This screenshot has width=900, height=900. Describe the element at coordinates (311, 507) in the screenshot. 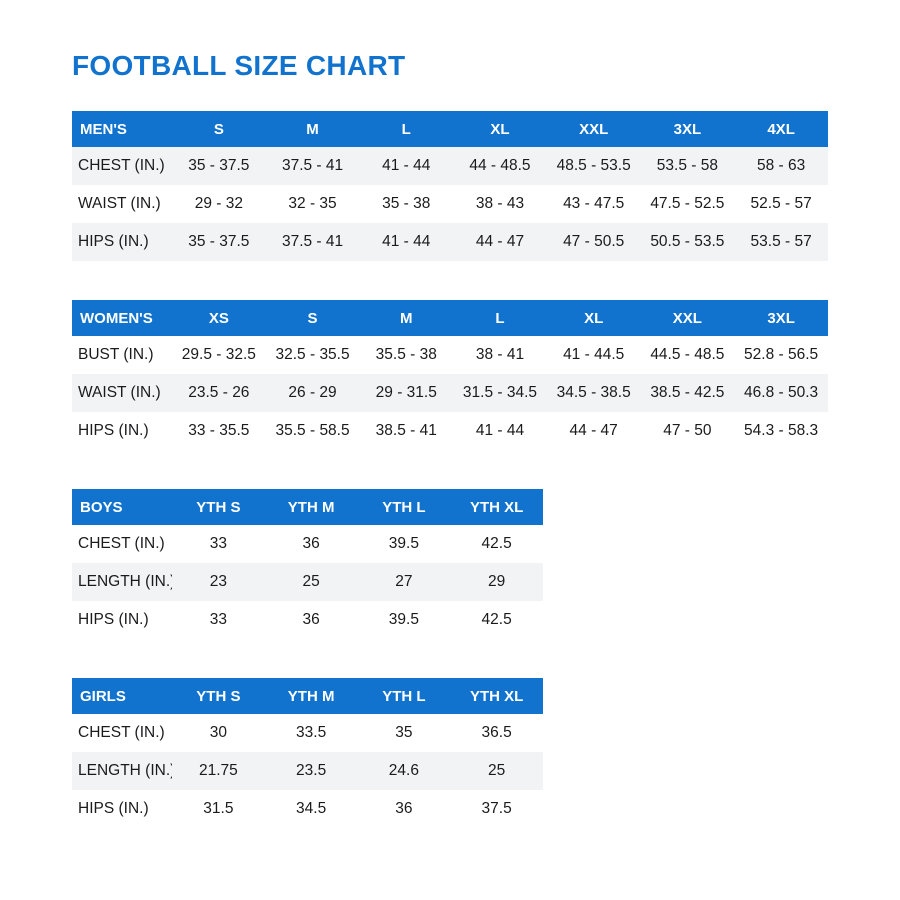

I see `boys-size-column-header: YTH M` at that location.